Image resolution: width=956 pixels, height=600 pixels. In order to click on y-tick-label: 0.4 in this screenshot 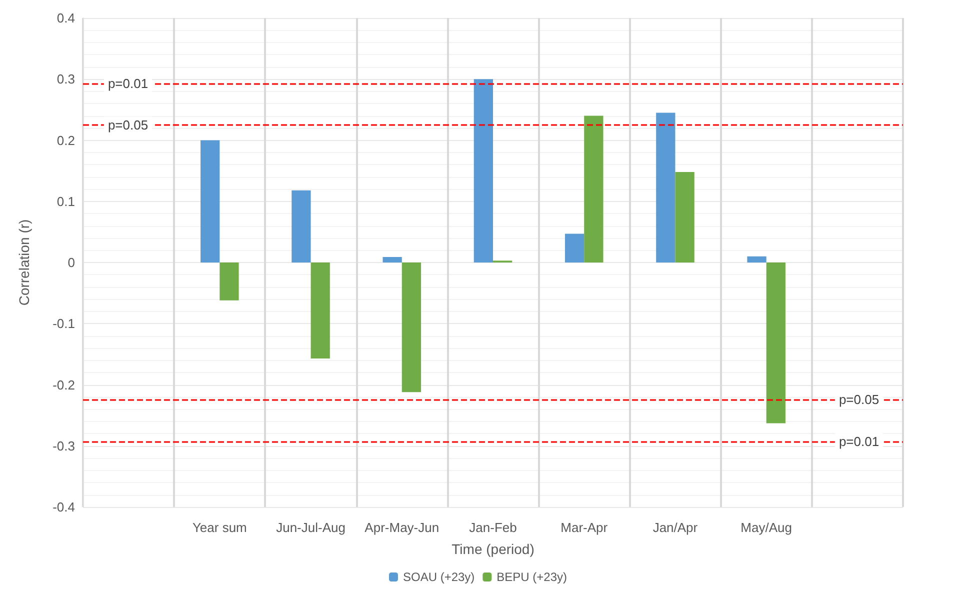, I will do `click(65, 18)`.